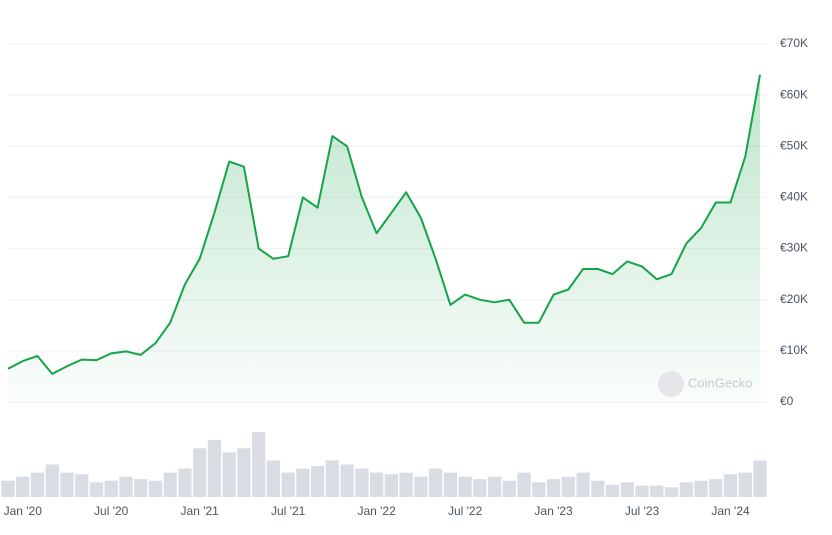 This screenshot has width=832, height=535. What do you see at coordinates (787, 401) in the screenshot?
I see `y-tick-label: €0` at bounding box center [787, 401].